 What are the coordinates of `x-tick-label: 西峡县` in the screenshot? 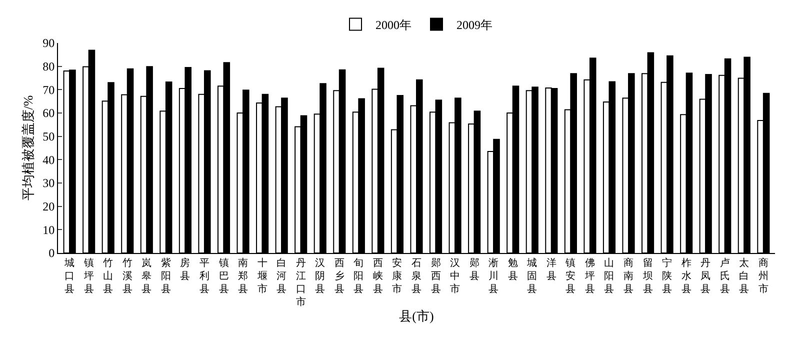 It's located at (377, 276).